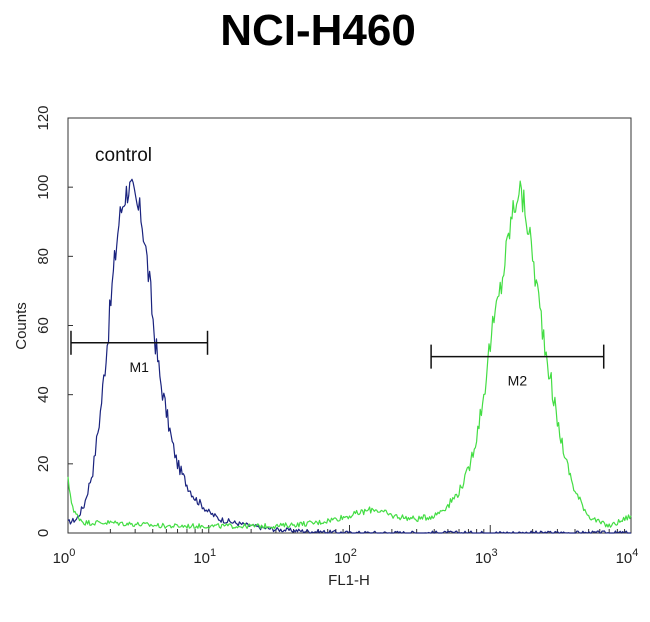 The width and height of the screenshot is (650, 622). I want to click on y-tick-label: 60, so click(43, 325).